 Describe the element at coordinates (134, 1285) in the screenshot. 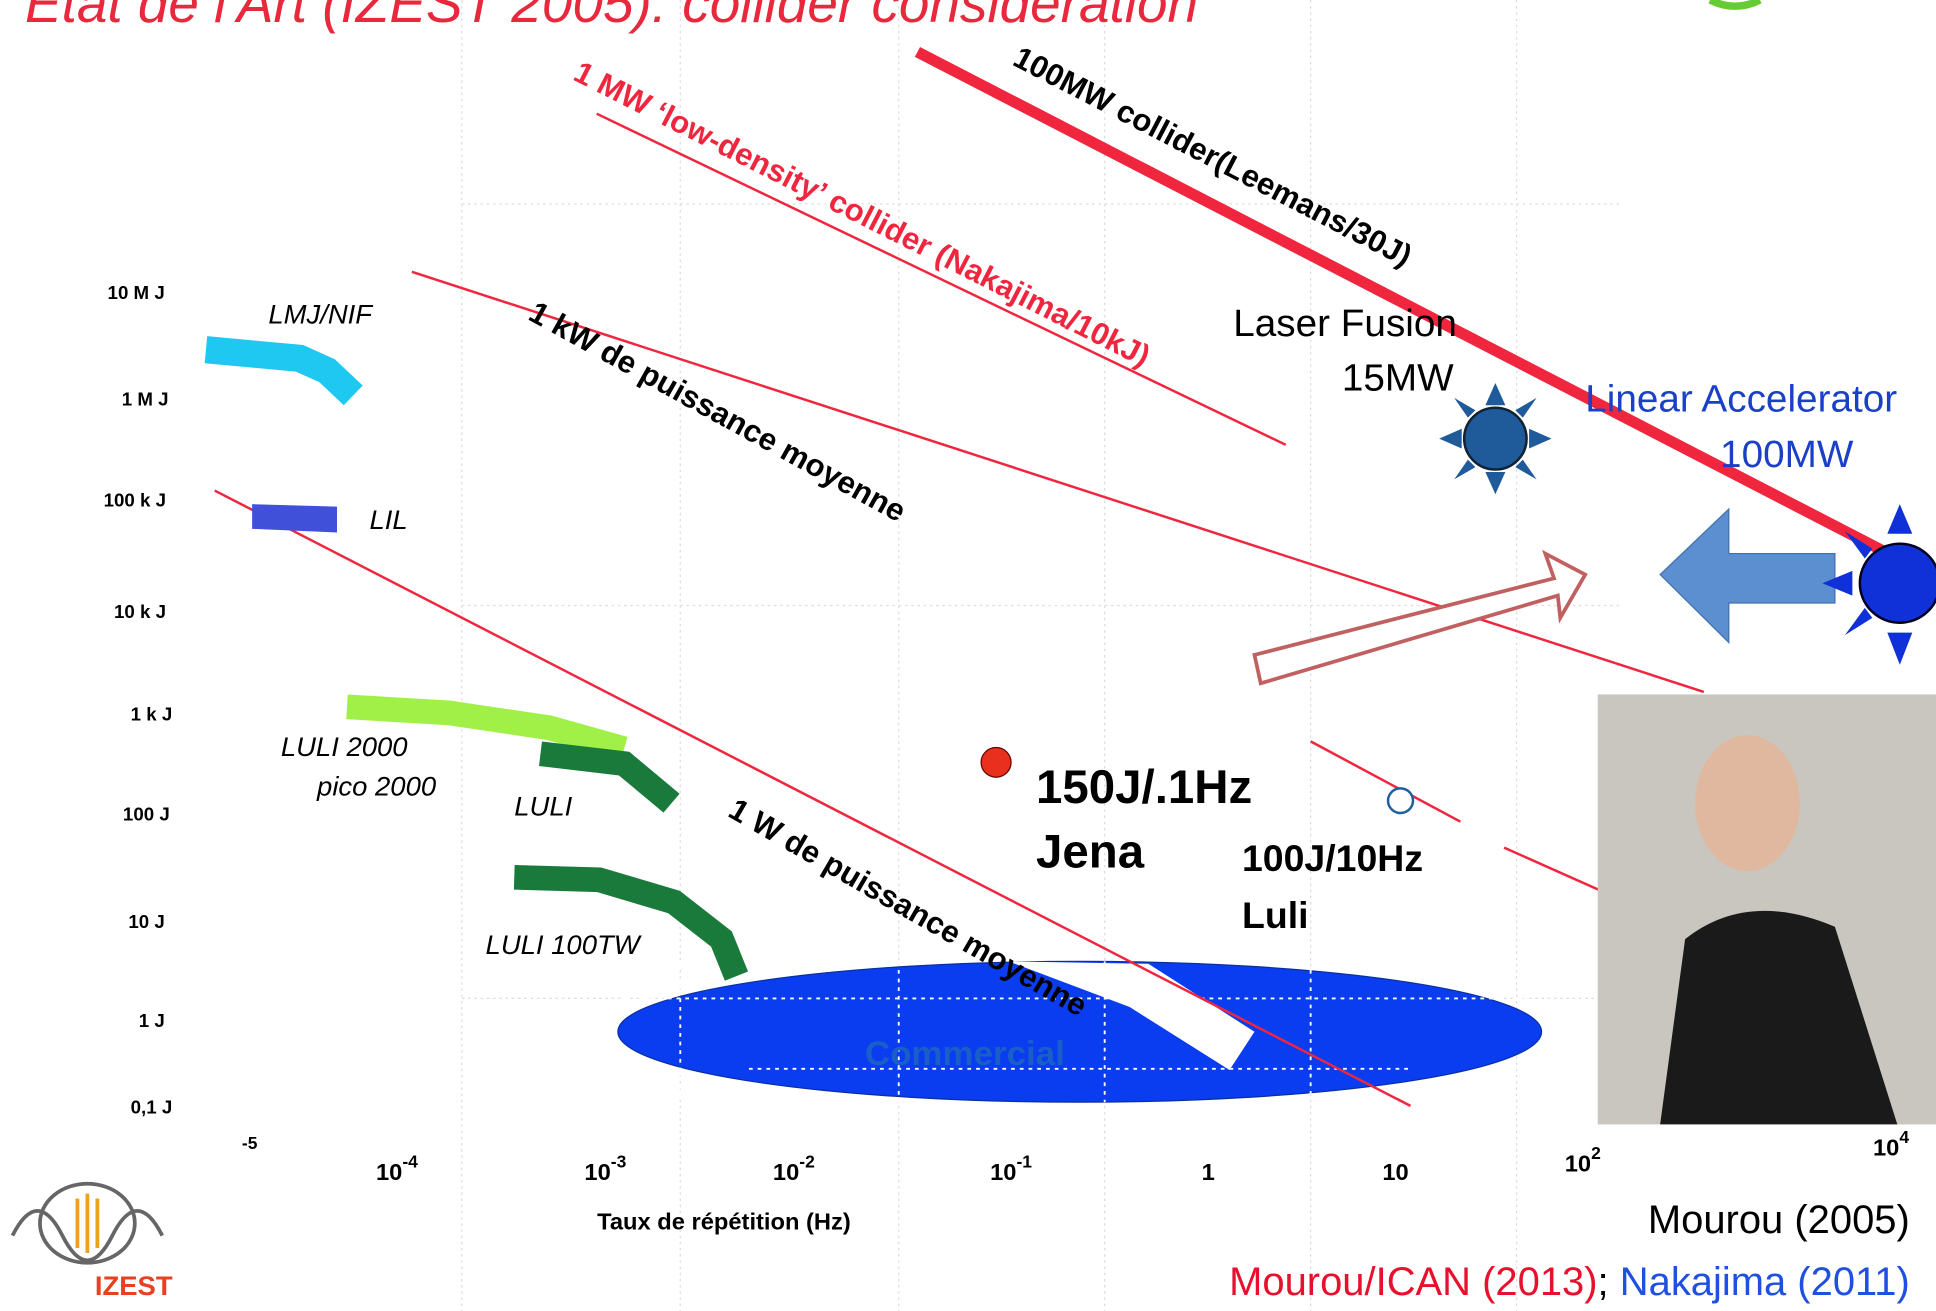

I see `izest-text: IZEST` at that location.